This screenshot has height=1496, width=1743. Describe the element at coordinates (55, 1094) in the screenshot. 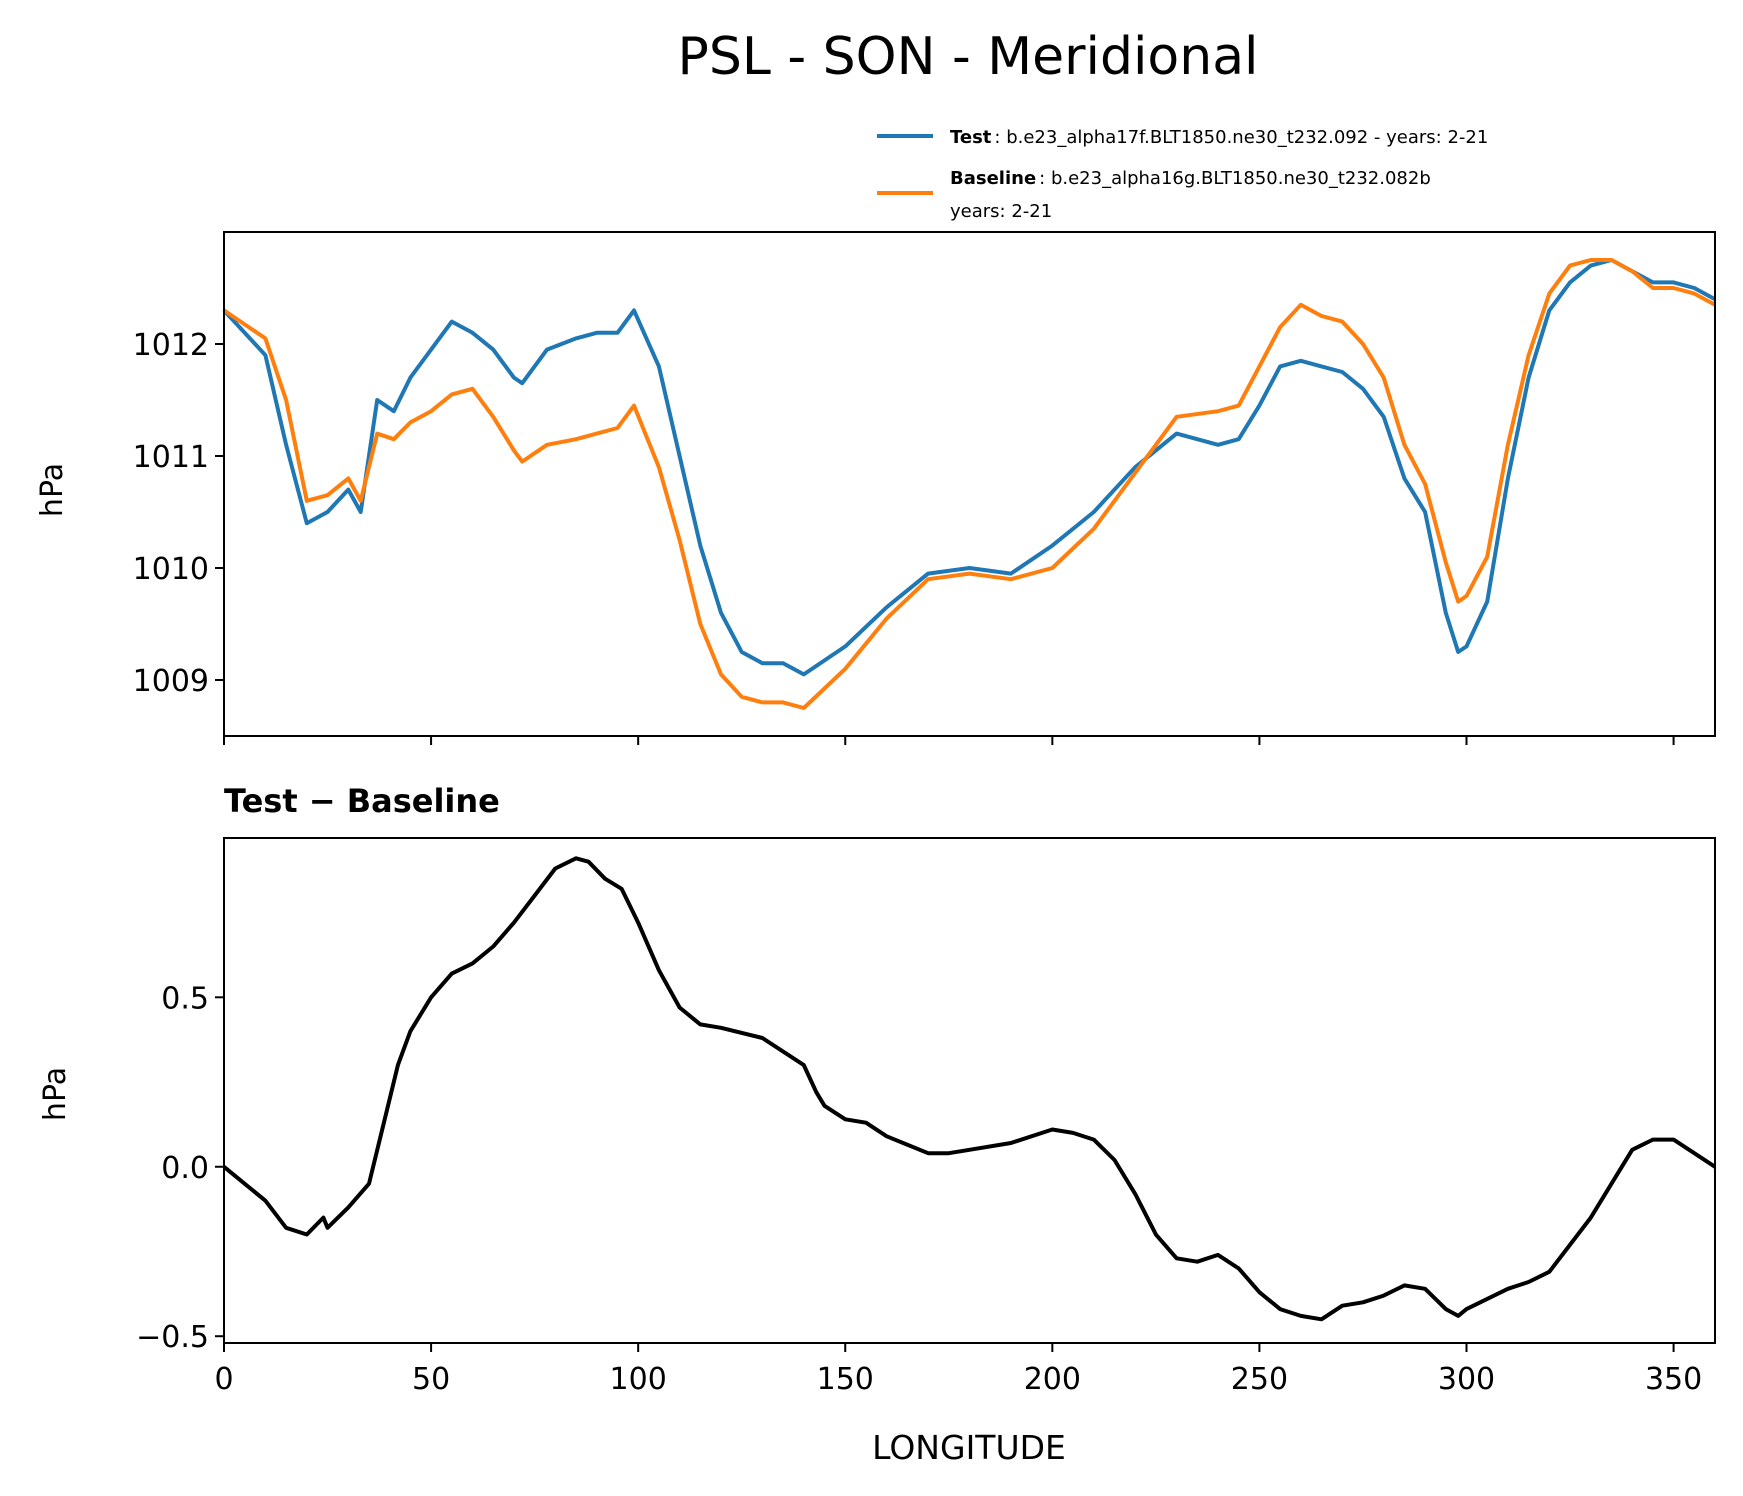

I see `bottom-y-axis-label: hPa` at that location.